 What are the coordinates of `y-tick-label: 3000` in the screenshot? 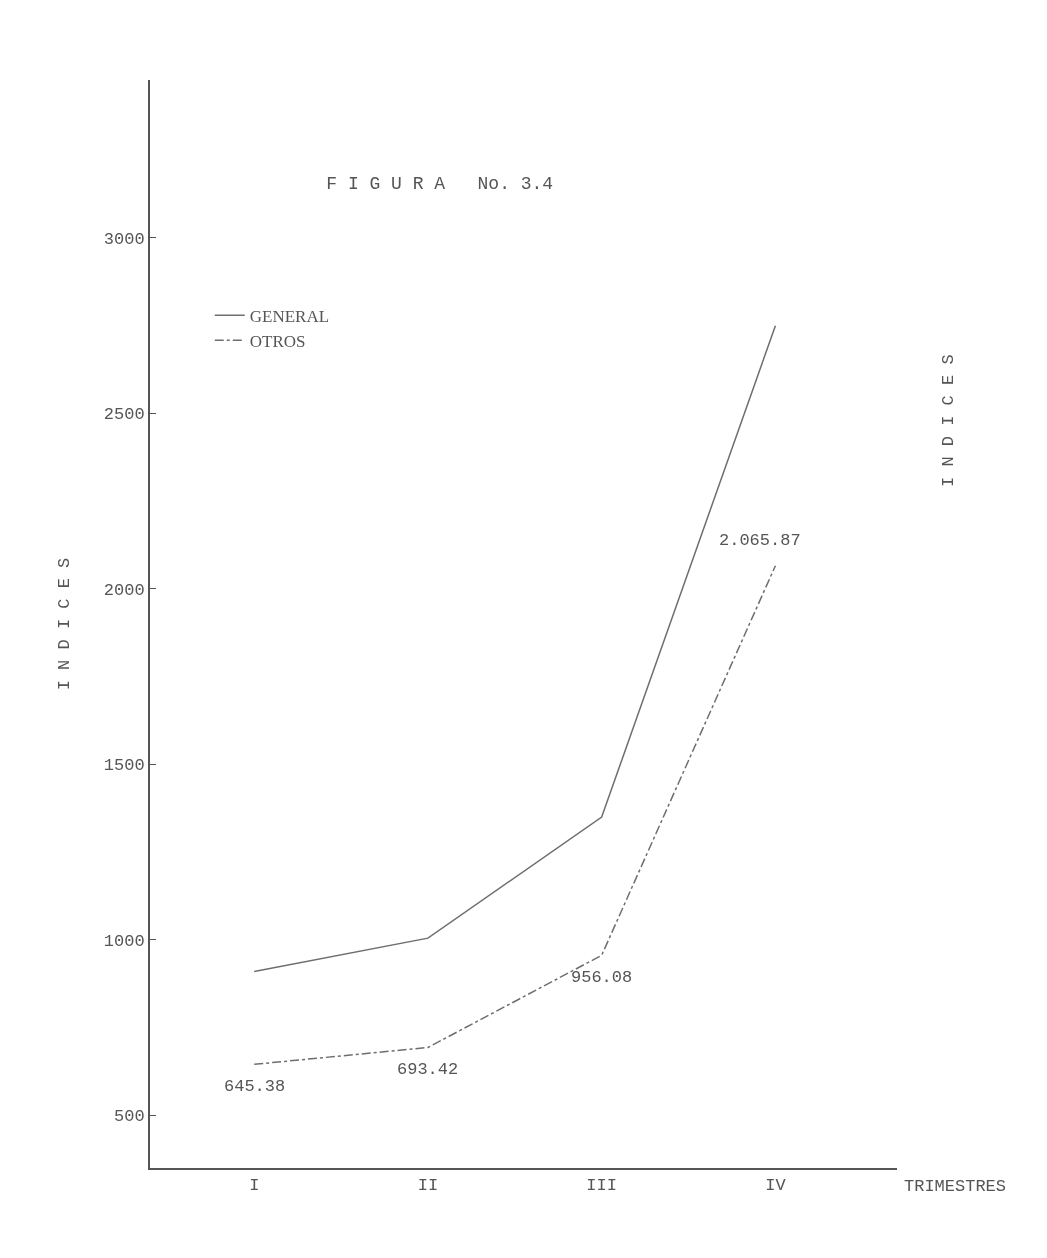 It's located at (124, 239).